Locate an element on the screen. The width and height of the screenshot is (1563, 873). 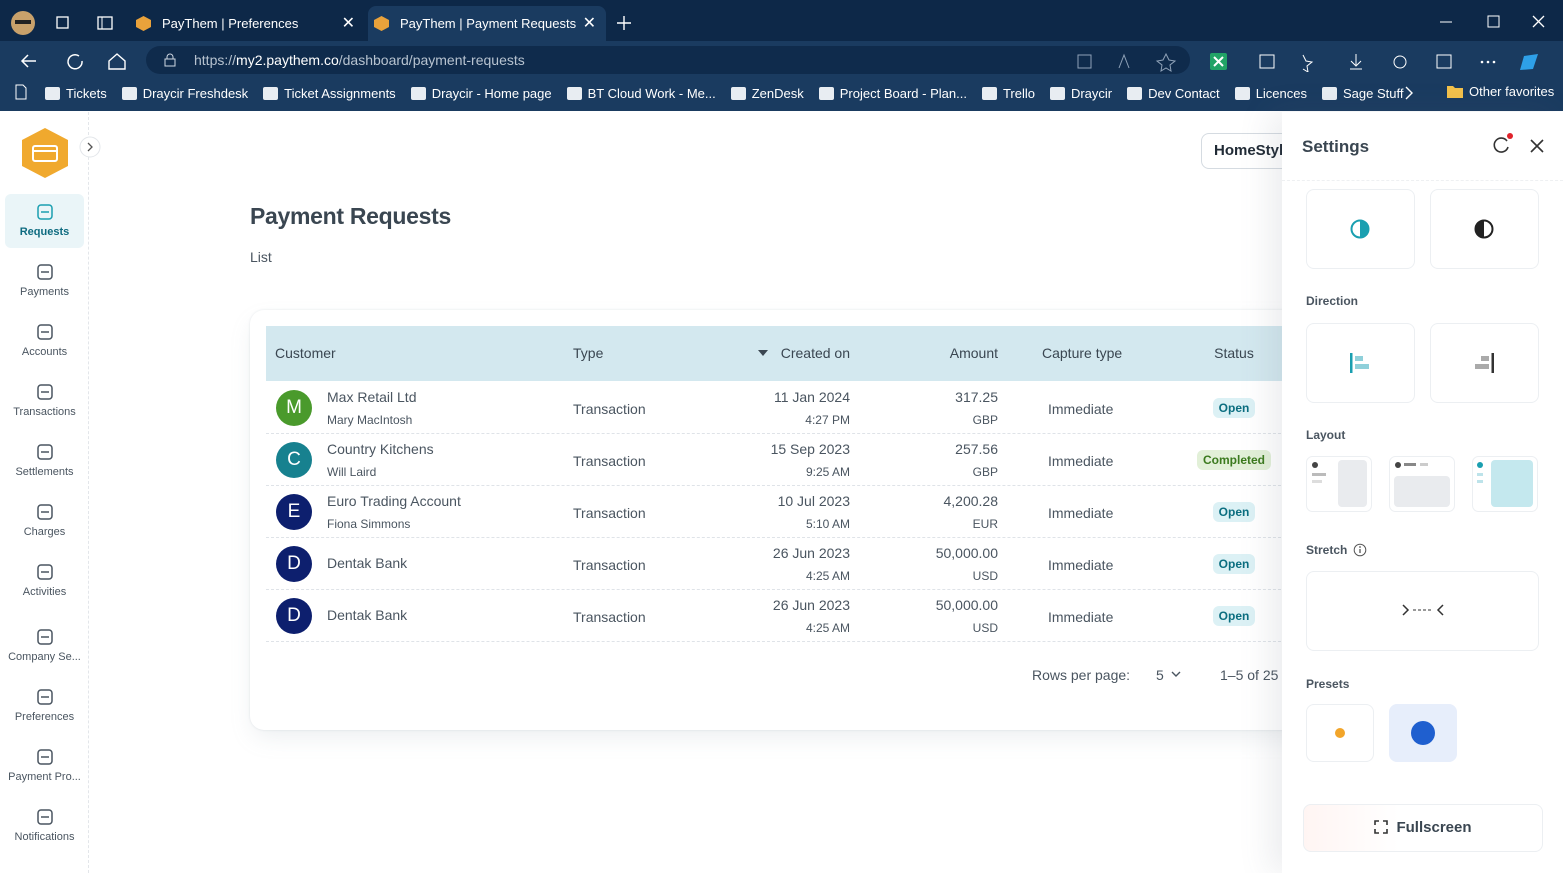
column-header: Type is located at coordinates (588, 353).